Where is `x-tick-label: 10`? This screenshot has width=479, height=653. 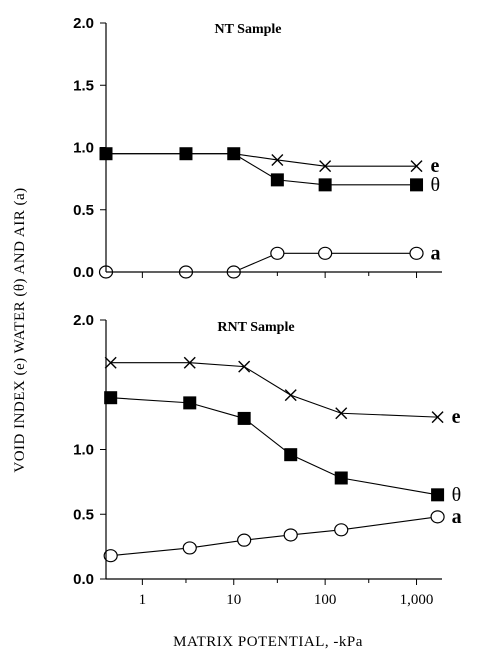
x-tick-label: 10 is located at coordinates (233, 600).